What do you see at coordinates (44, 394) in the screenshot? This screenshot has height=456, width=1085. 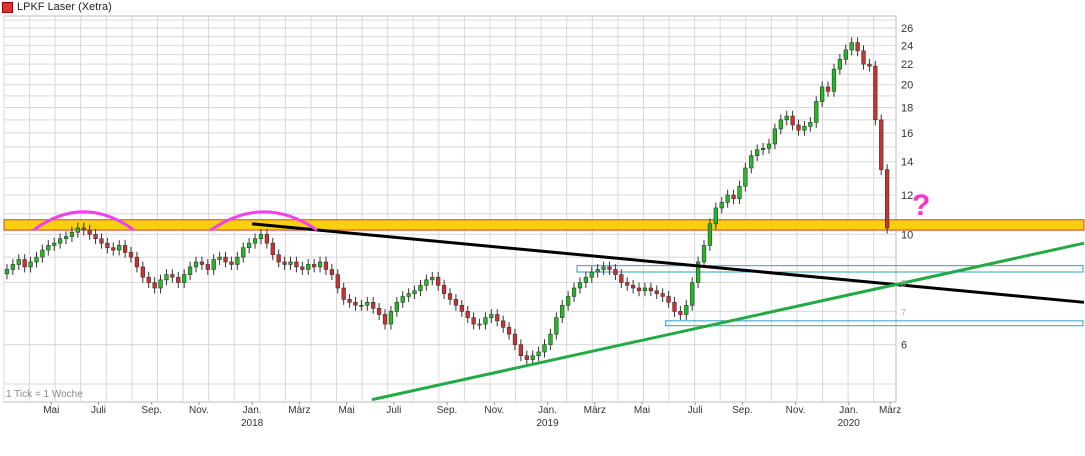 I see `tick-footnote: 1 Tick = 1 Woche` at bounding box center [44, 394].